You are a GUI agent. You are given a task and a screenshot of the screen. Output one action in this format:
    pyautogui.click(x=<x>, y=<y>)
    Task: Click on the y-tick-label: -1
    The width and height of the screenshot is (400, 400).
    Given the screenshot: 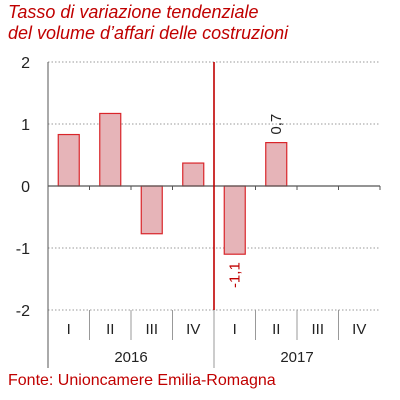 What is the action you would take?
    pyautogui.click(x=23, y=249)
    